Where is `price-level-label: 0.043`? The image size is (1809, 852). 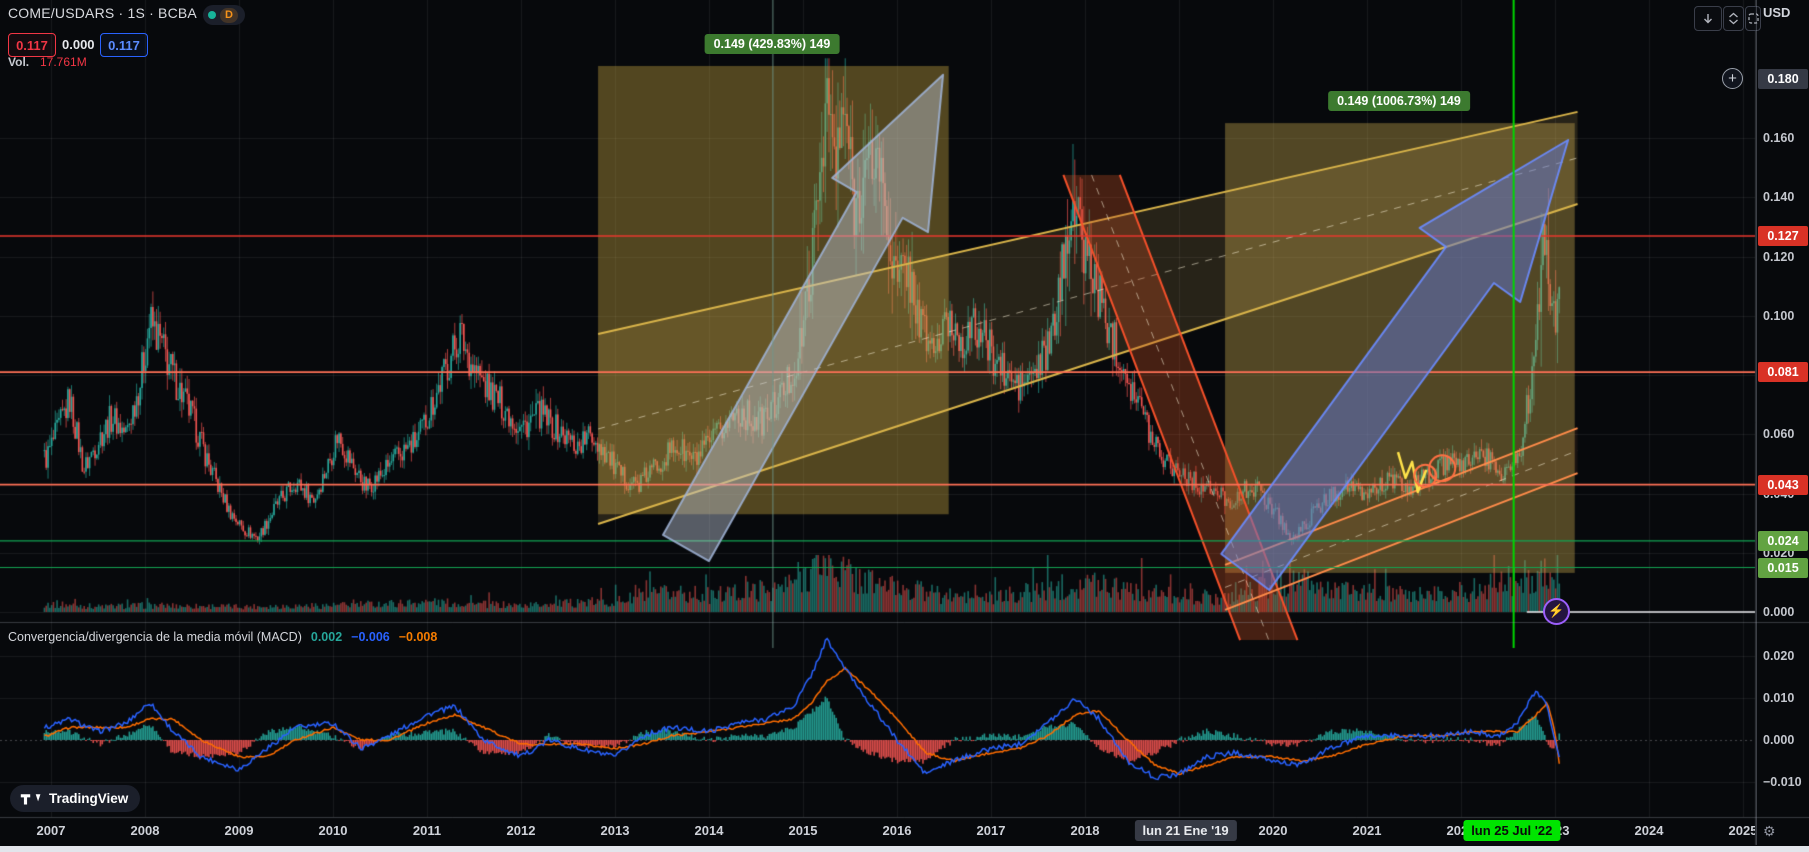
price-level-label: 0.043 is located at coordinates (1783, 484).